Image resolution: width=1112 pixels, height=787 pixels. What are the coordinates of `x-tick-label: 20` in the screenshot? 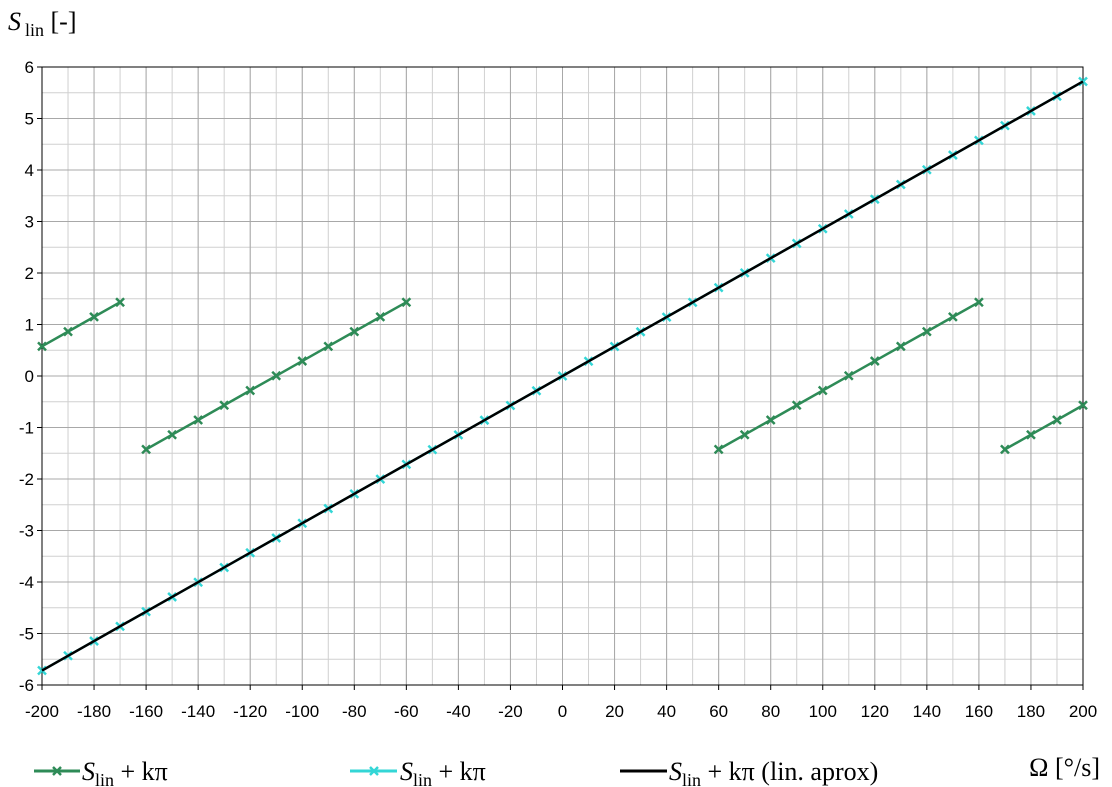 It's located at (614, 711).